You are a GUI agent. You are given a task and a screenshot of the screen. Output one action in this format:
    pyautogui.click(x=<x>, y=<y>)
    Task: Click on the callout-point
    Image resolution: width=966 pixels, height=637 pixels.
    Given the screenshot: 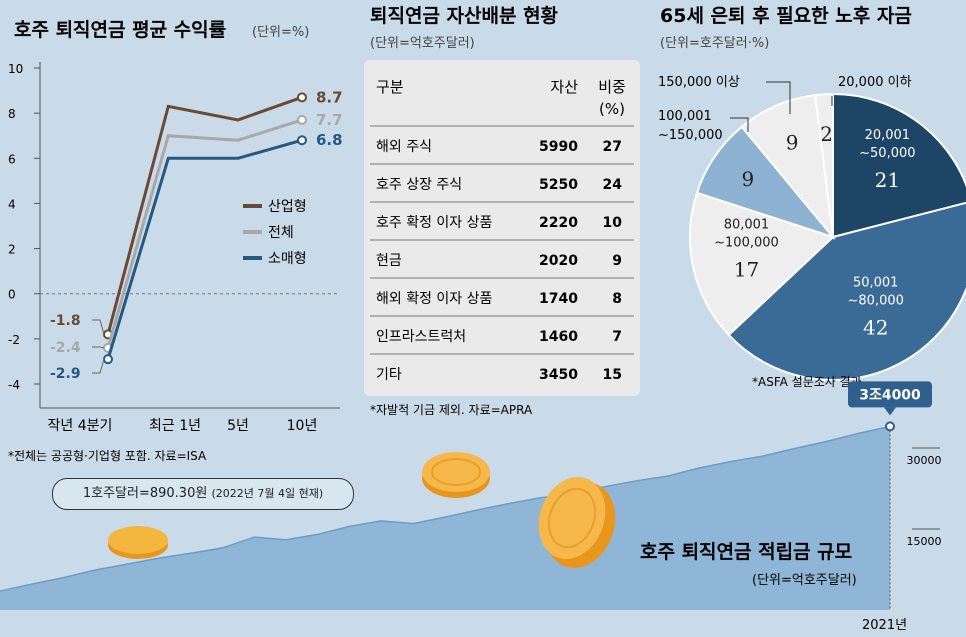 What is the action you would take?
    pyautogui.click(x=890, y=426)
    